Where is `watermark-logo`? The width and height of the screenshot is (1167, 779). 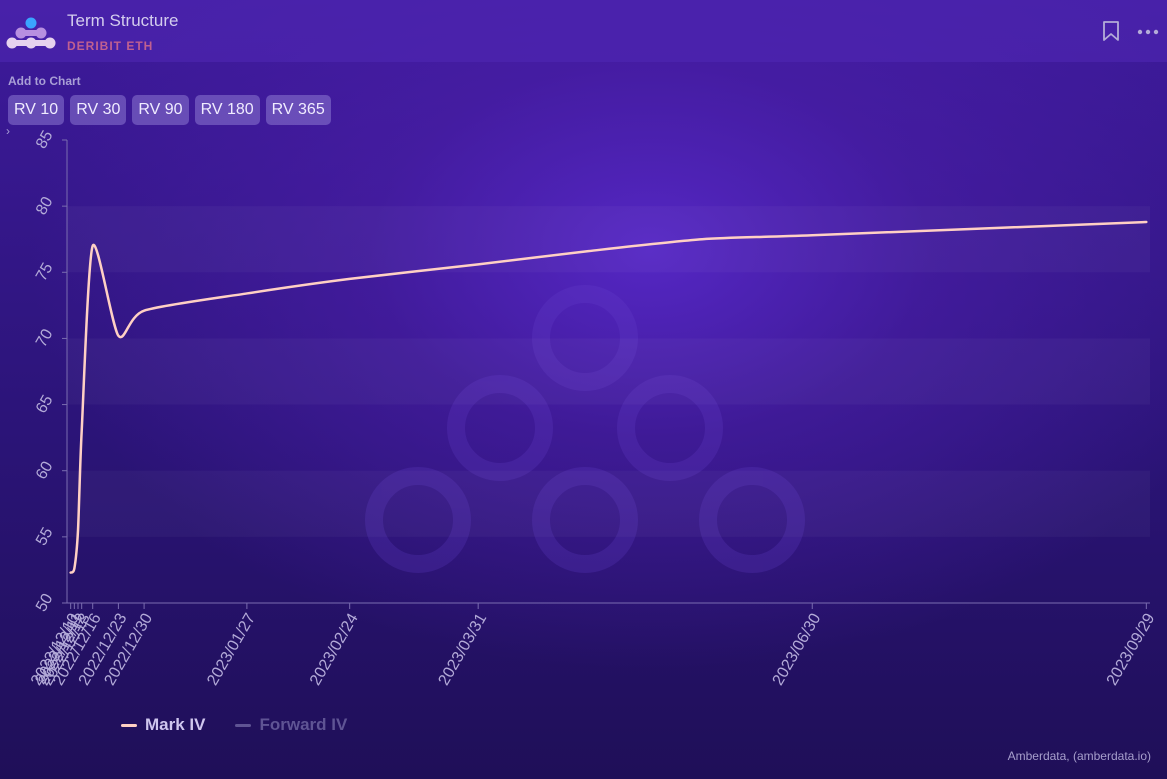
watermark-logo is located at coordinates (585, 429).